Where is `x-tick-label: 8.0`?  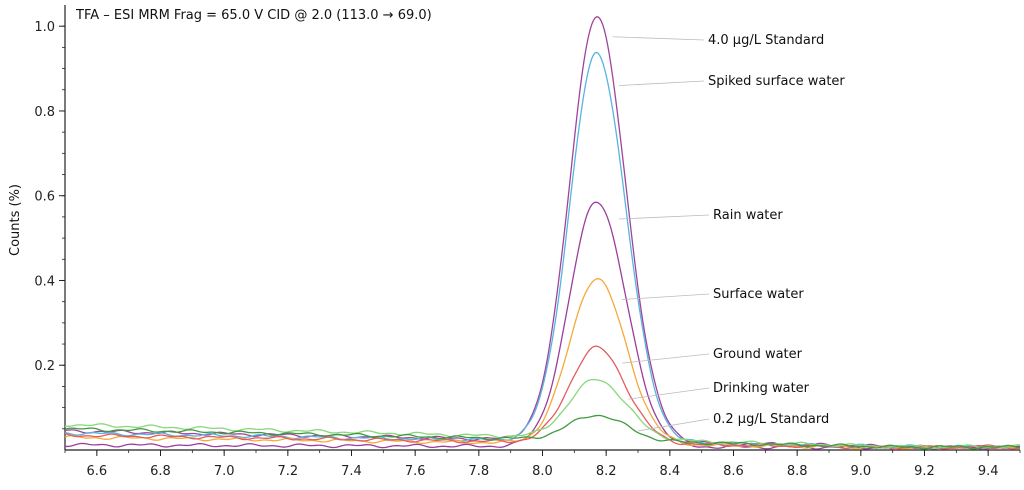 x-tick-label: 8.0 is located at coordinates (542, 471).